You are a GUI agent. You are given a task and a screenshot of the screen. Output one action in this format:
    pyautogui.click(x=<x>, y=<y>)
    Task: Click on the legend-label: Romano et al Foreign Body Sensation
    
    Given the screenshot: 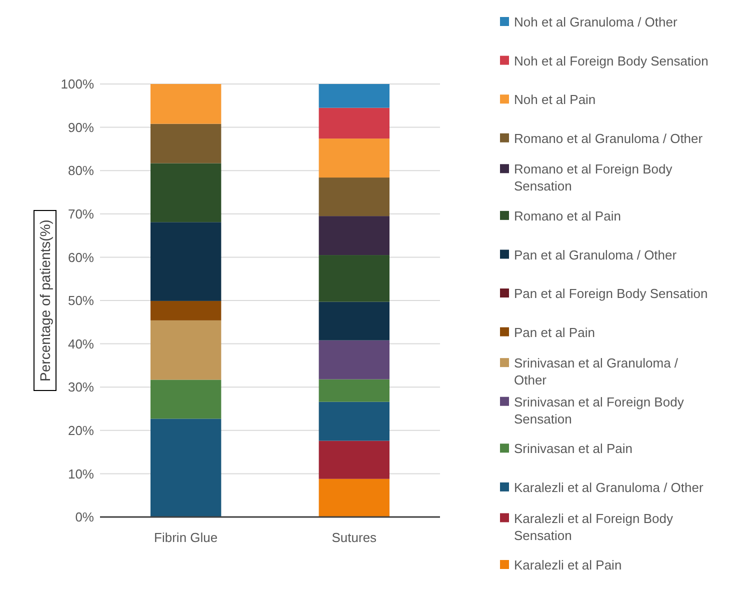 What is the action you would take?
    pyautogui.click(x=593, y=178)
    